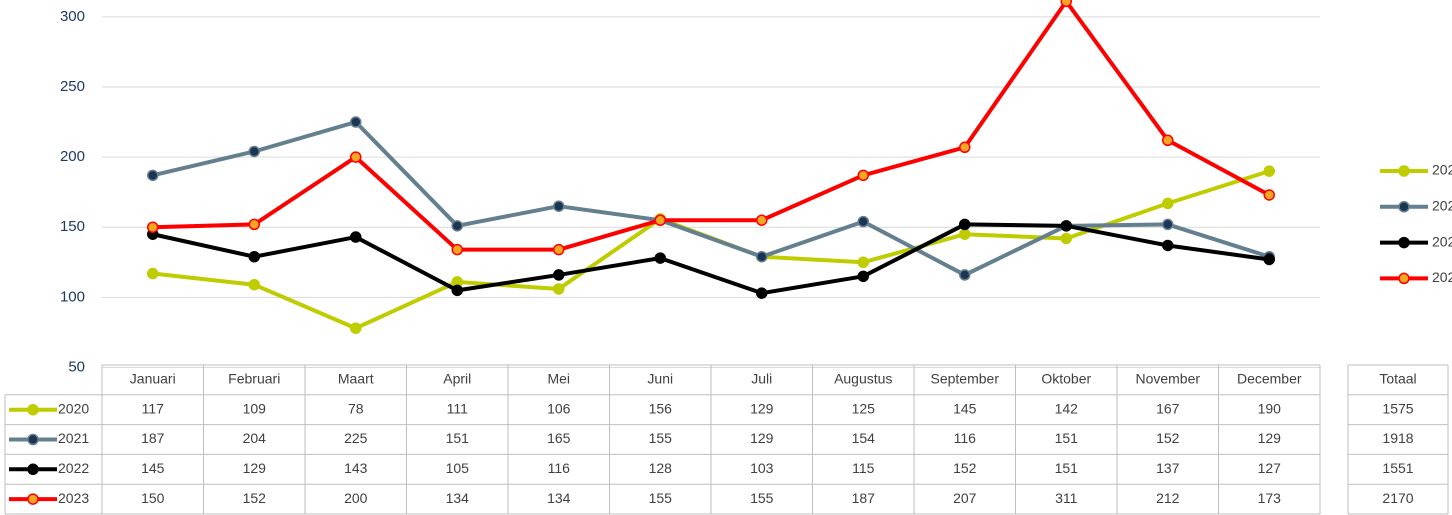 The image size is (1452, 515). I want to click on table-cell: 106, so click(559, 408).